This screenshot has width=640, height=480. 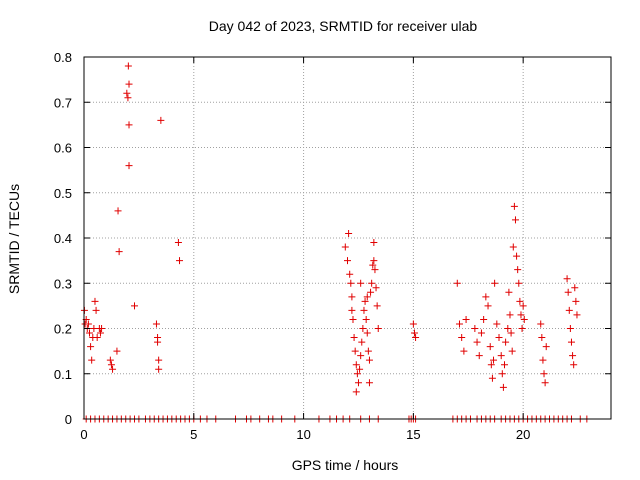 What do you see at coordinates (63, 102) in the screenshot?
I see `y-tick-label: 0.7` at bounding box center [63, 102].